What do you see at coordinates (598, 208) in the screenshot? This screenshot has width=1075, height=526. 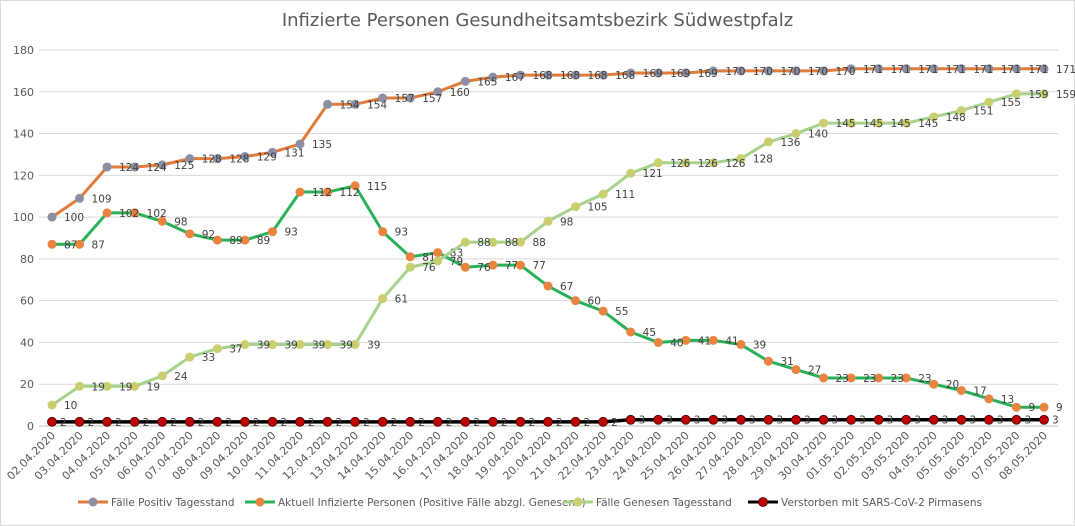 I see `data-label: 105` at bounding box center [598, 208].